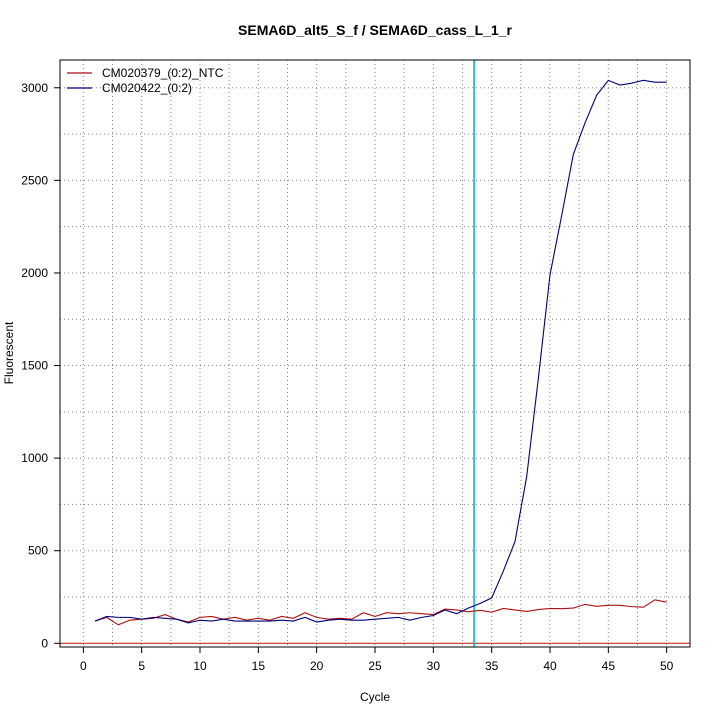 Image resolution: width=720 pixels, height=720 pixels. I want to click on y-axis: 0 500 1000 1500 2000 2500 3000, so click(40, 365).